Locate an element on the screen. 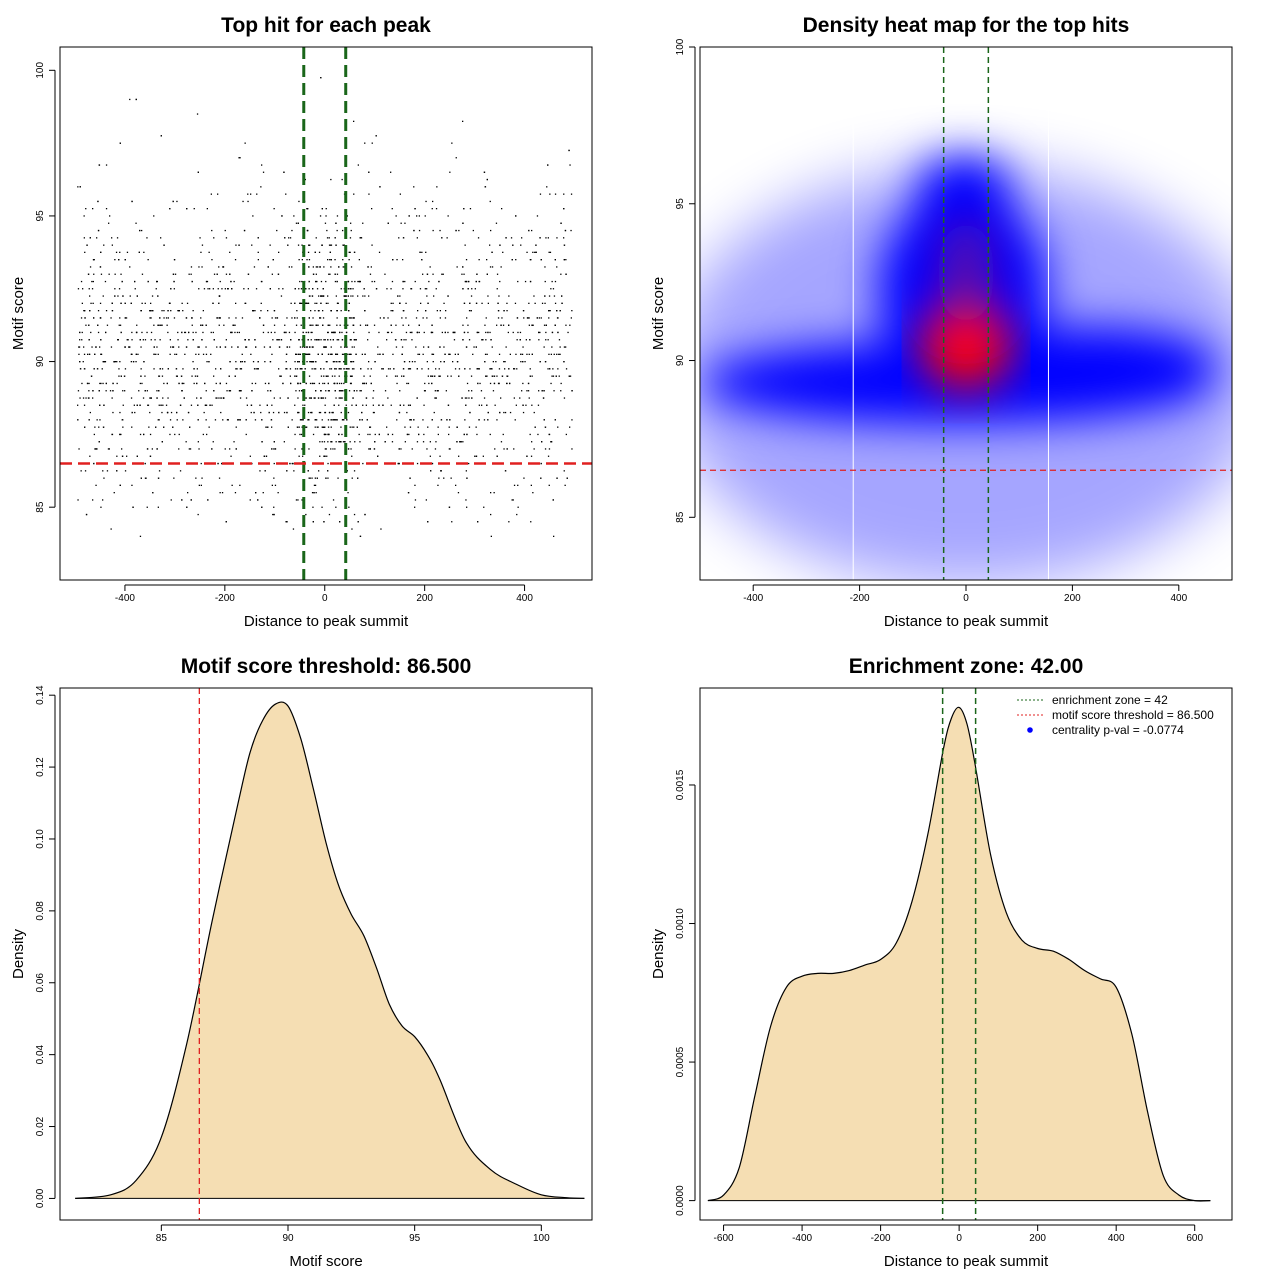 The height and width of the screenshot is (1280, 1280). x-tick-label: 85 is located at coordinates (162, 1238).